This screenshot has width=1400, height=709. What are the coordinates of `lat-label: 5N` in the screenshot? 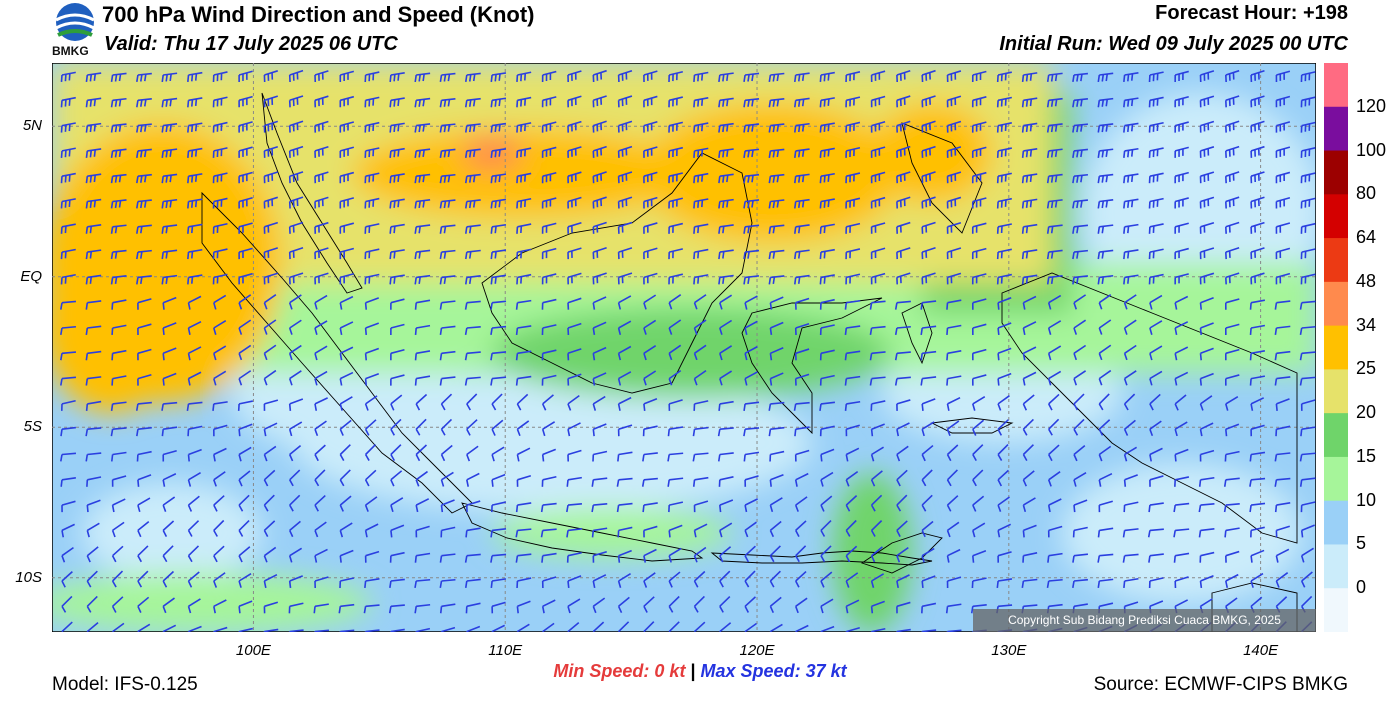 It's located at (32, 126).